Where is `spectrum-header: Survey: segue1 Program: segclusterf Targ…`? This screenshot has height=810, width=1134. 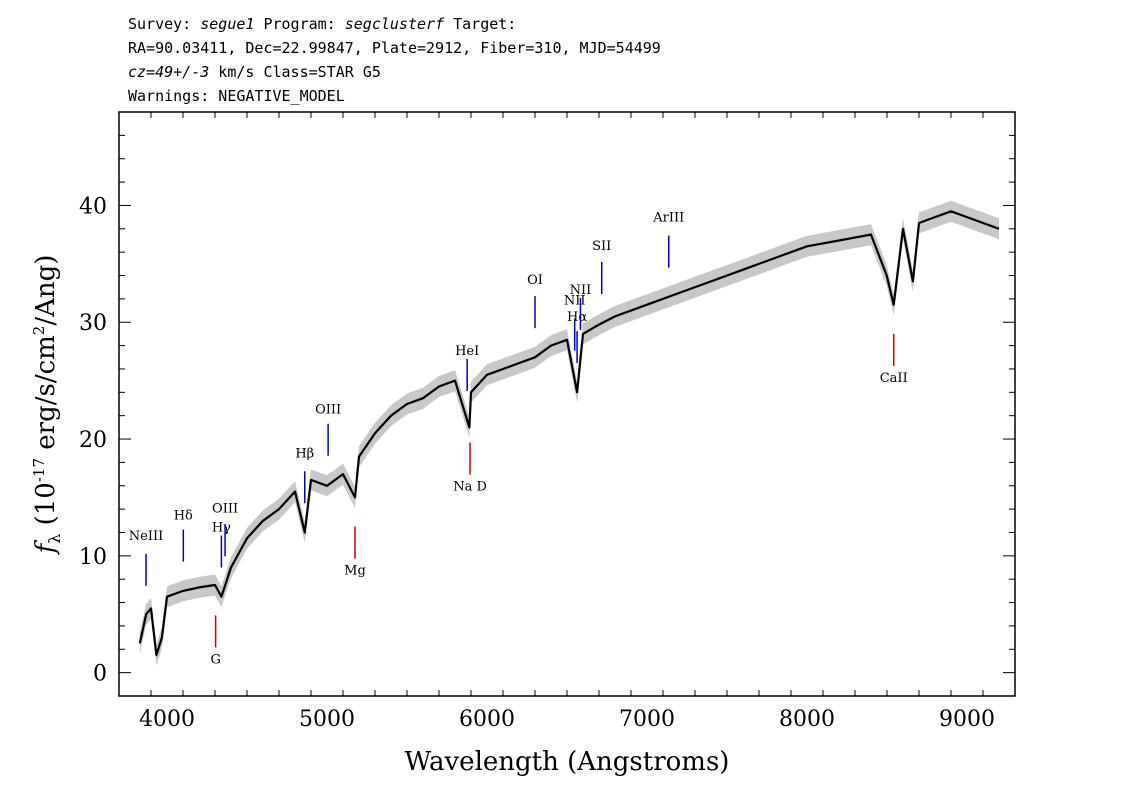 spectrum-header: Survey: segue1 Program: segclusterf Targ… is located at coordinates (394, 60).